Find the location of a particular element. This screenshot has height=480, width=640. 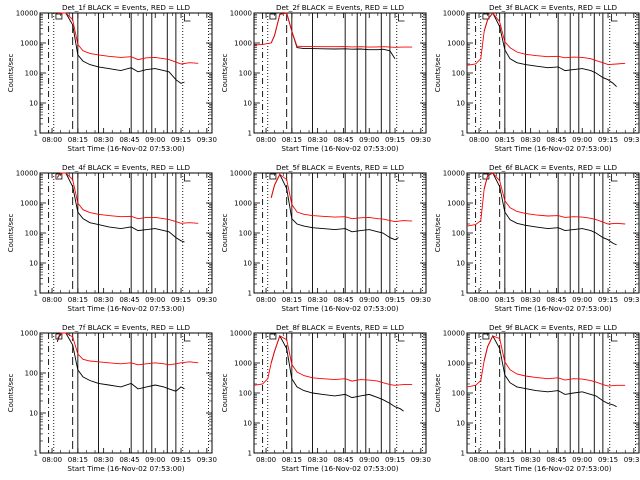

chart-title: Det_6f BLACK = Events, RED = LLD is located at coordinates (553, 167).